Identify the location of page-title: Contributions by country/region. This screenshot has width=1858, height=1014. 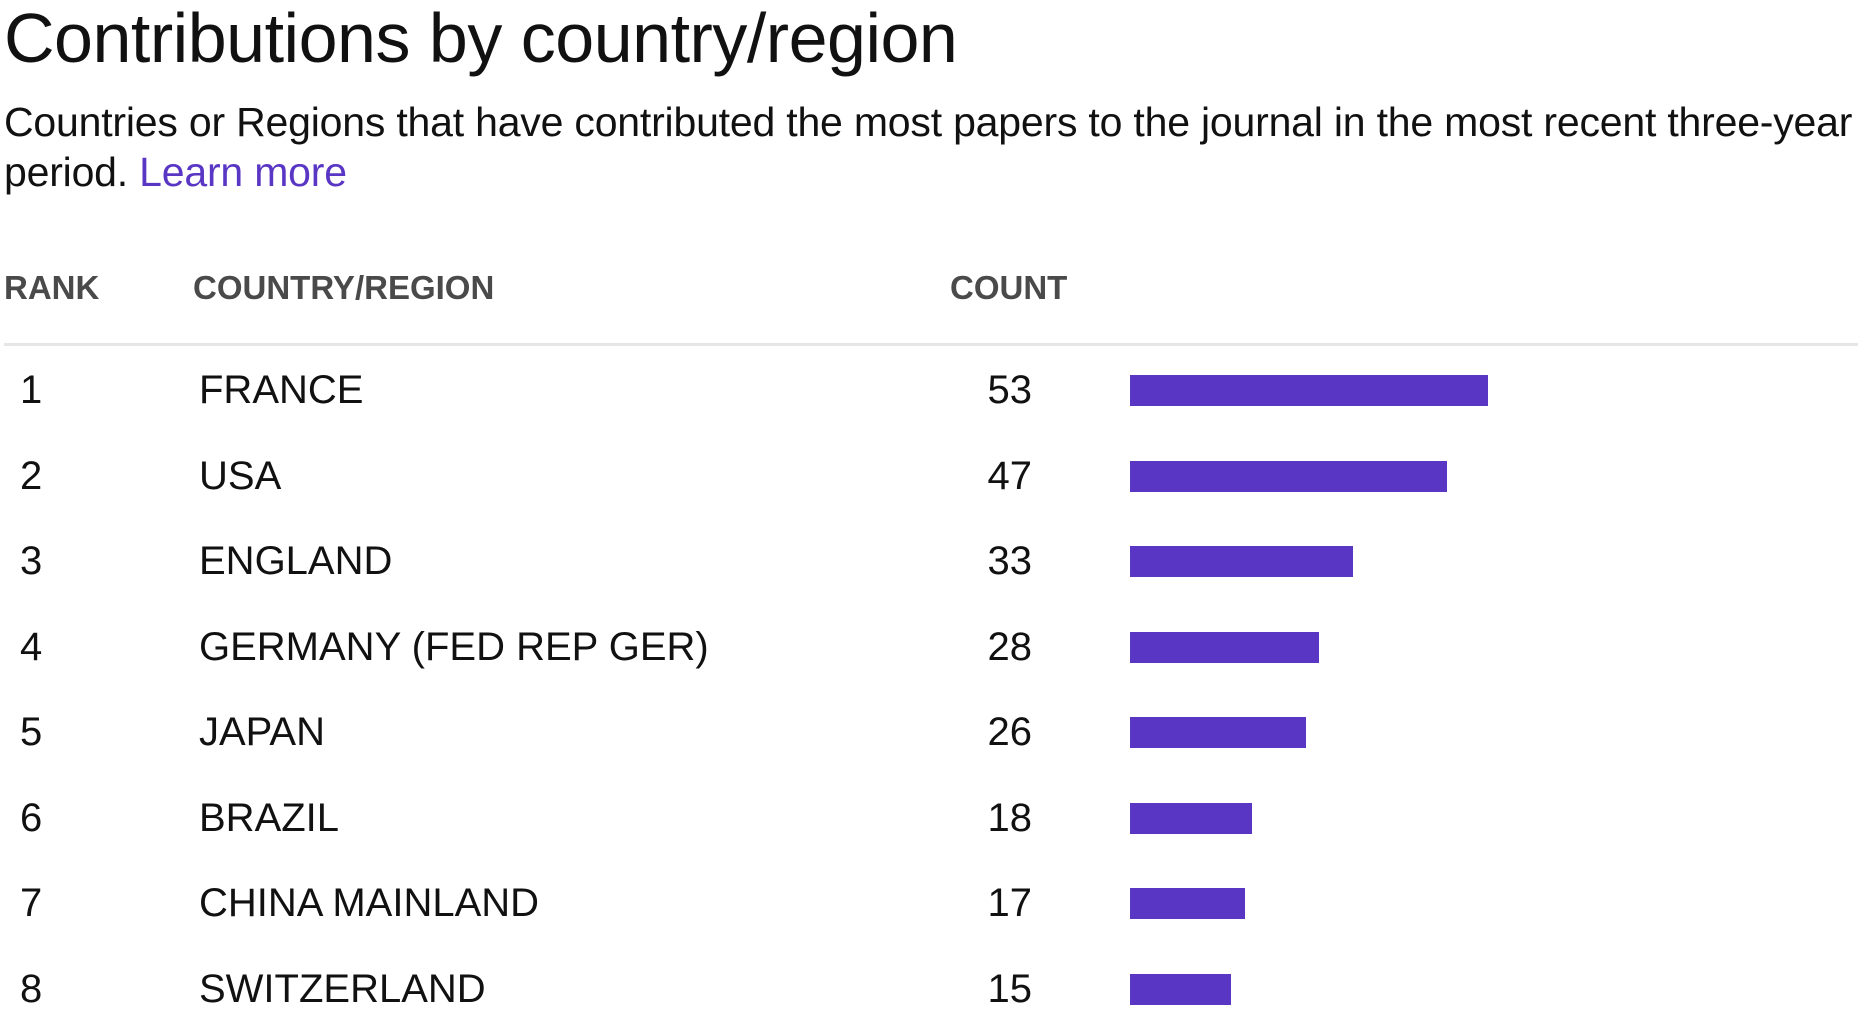
(481, 38).